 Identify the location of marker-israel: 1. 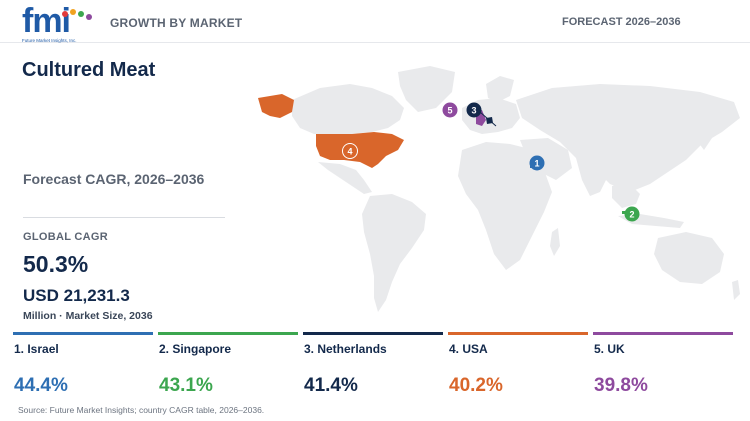
(537, 163).